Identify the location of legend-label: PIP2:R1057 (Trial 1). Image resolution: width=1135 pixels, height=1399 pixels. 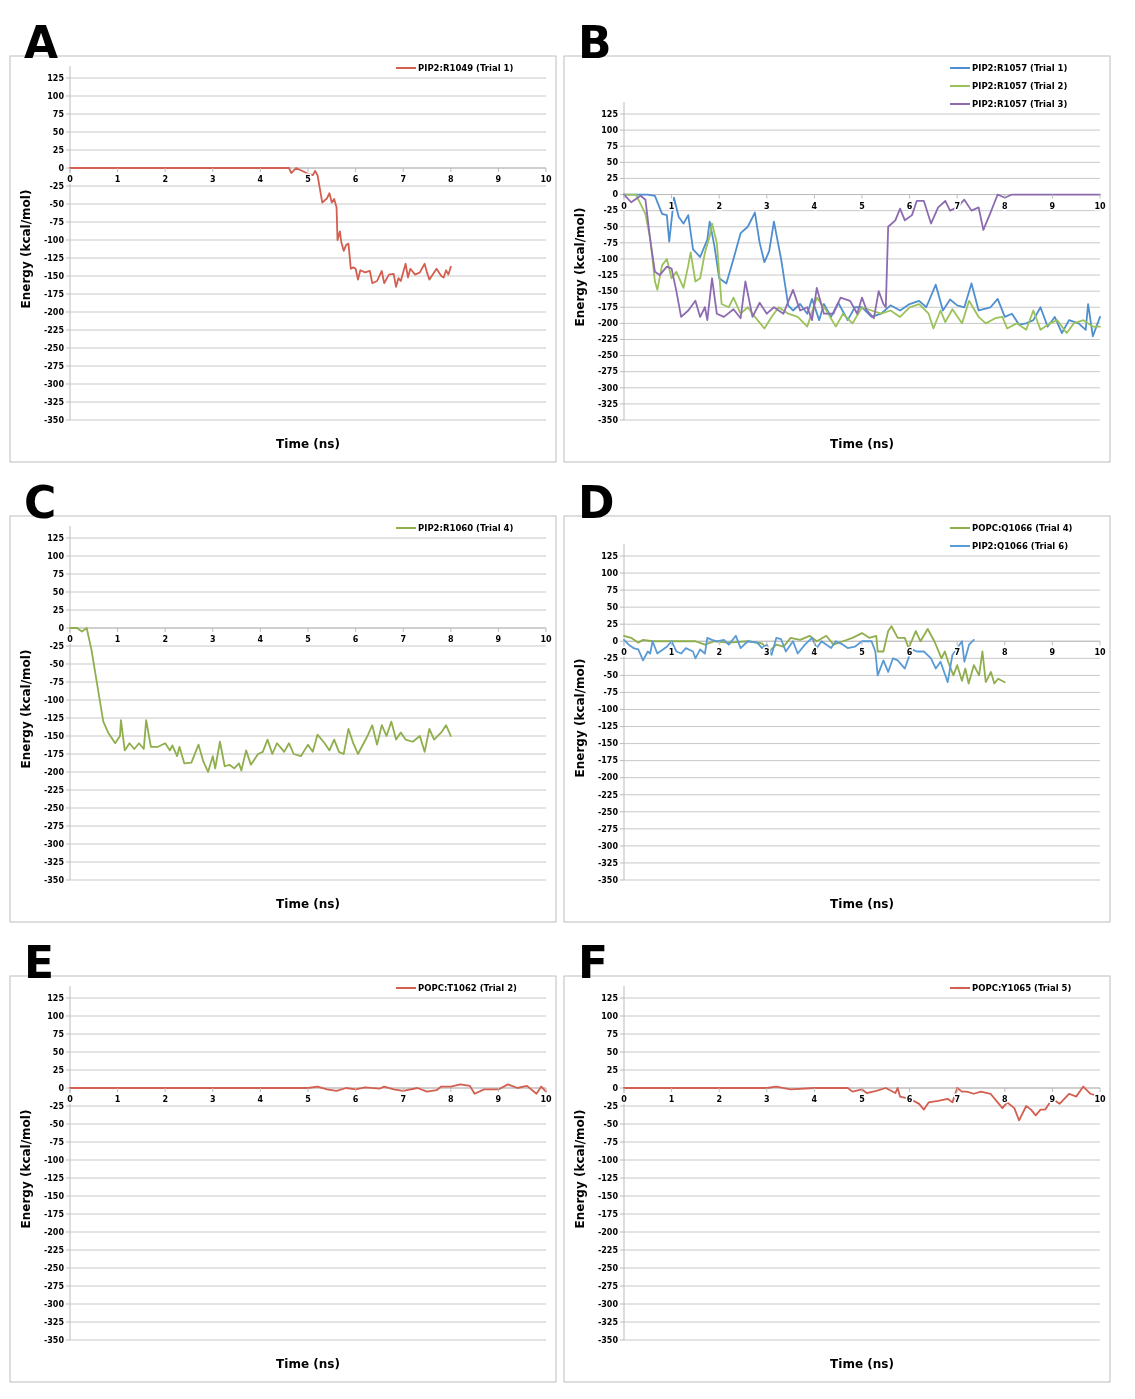
(1020, 67).